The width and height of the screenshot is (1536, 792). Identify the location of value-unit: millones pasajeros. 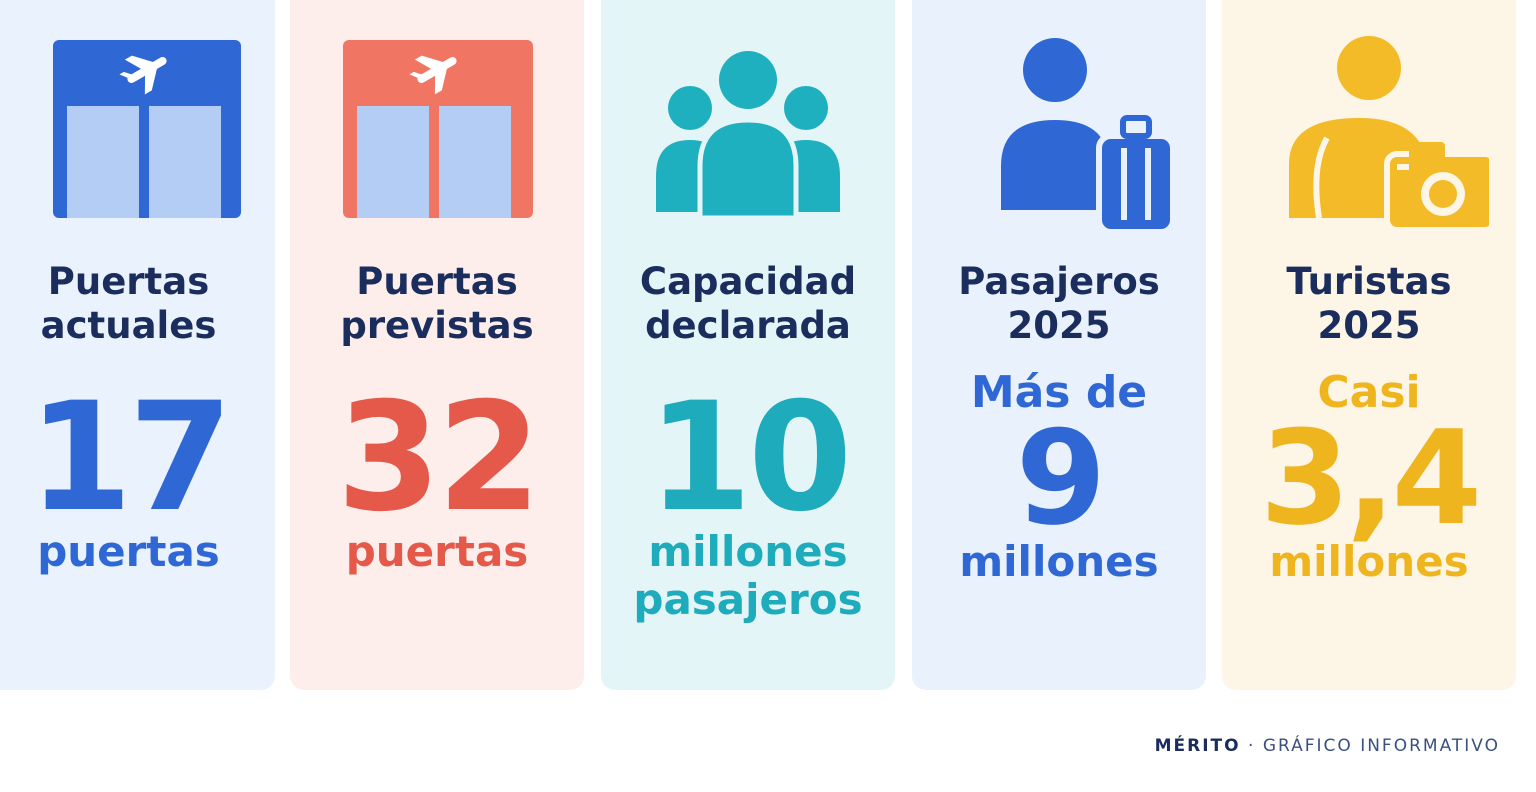
(747, 576).